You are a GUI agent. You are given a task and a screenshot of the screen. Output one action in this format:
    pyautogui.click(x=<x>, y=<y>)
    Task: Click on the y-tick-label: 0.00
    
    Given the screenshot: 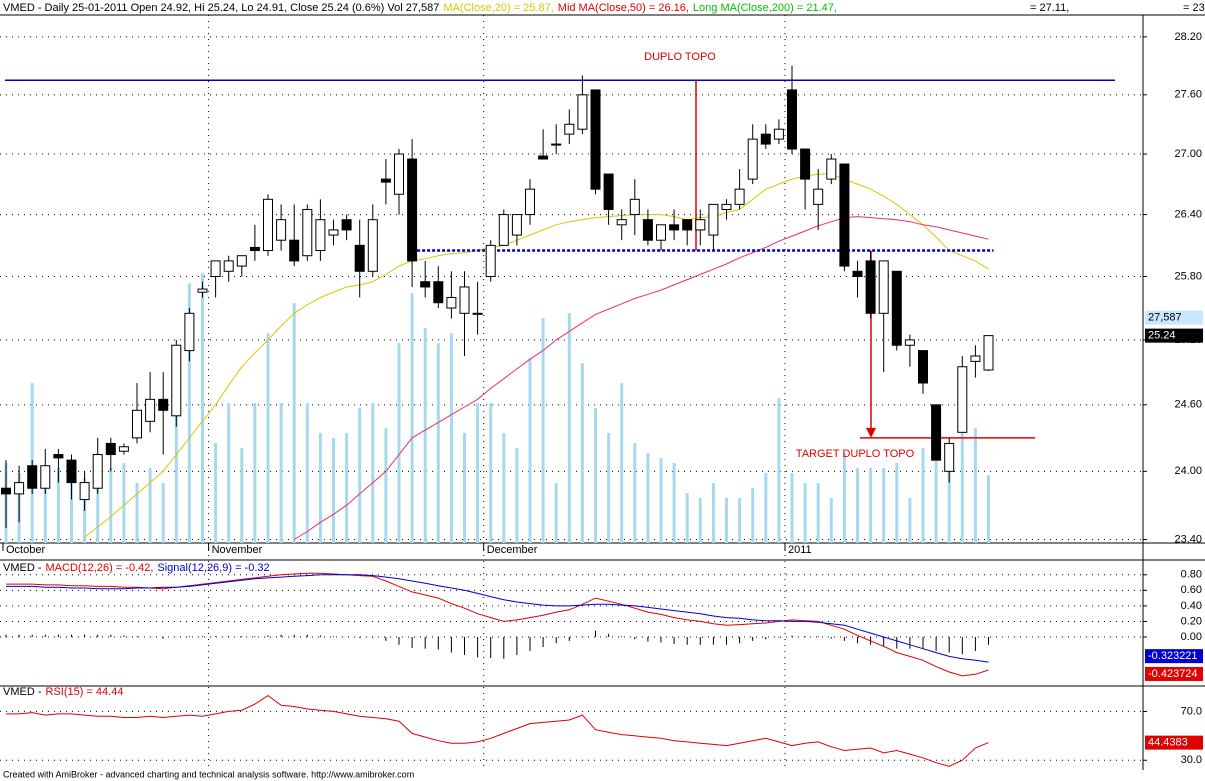 What is the action you would take?
    pyautogui.click(x=1191, y=637)
    